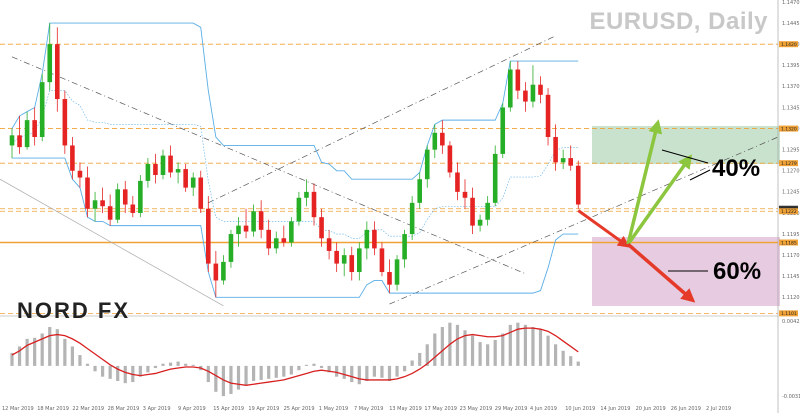 This screenshot has height=413, width=800. What do you see at coordinates (88, 409) in the screenshot?
I see `date-tick-label: 22 Mar 2019` at bounding box center [88, 409].